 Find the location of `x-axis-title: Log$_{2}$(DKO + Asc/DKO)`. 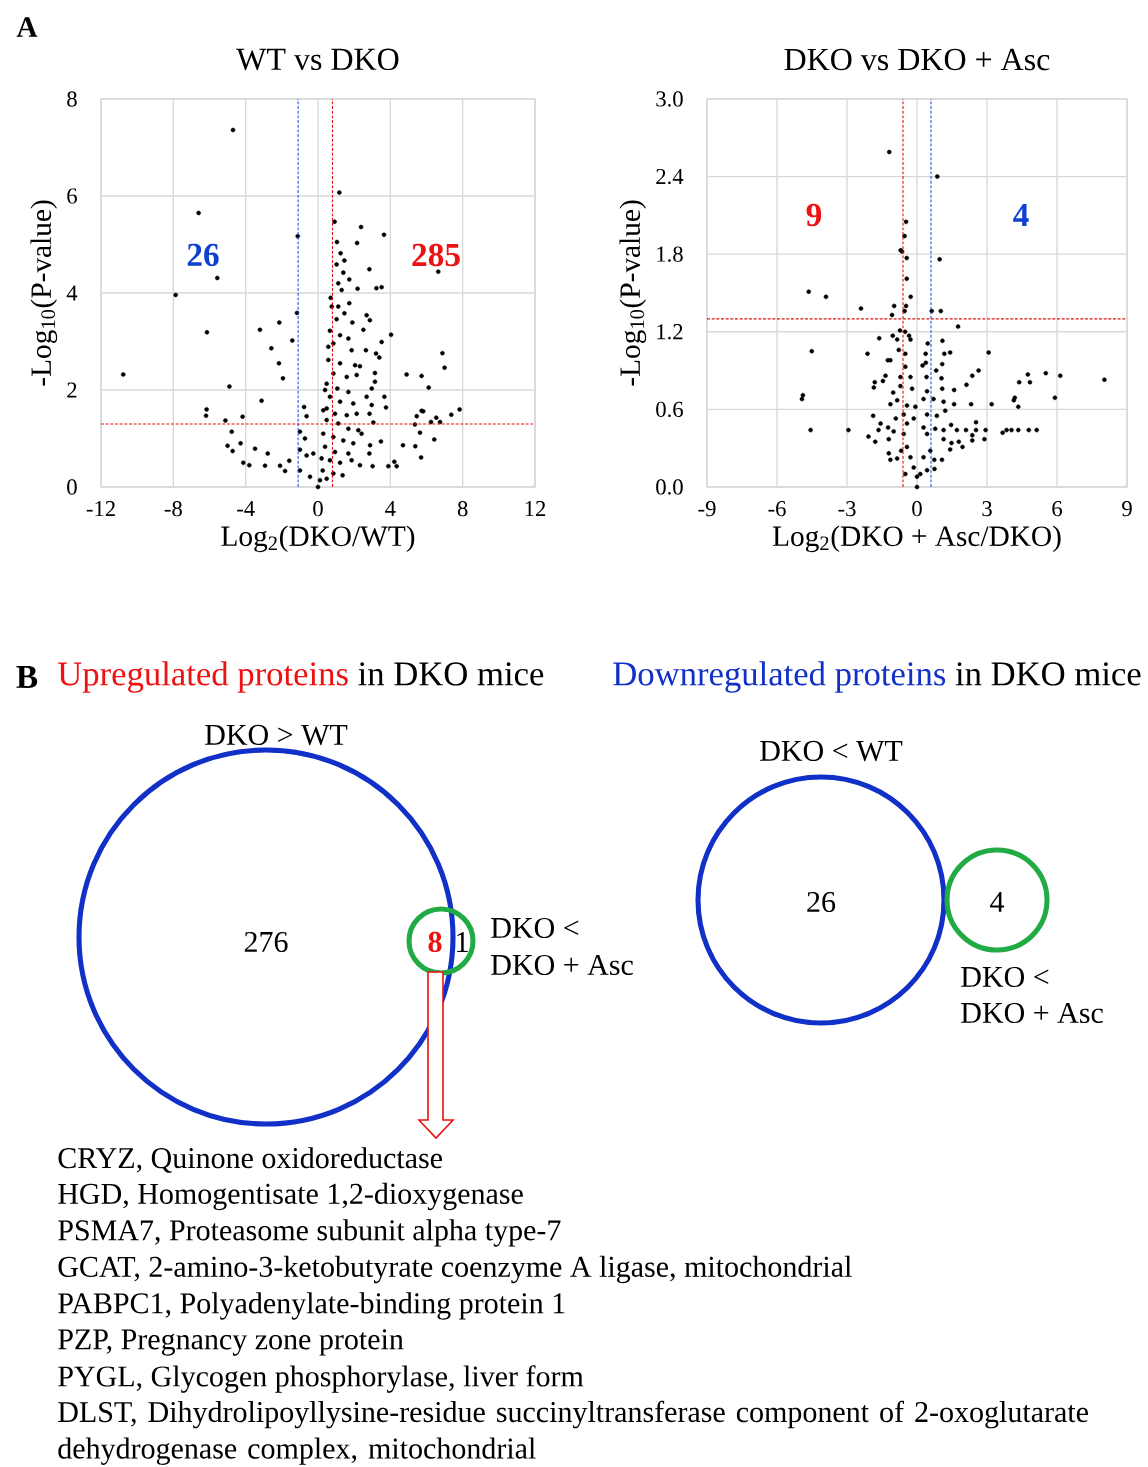

x-axis-title: Log$_{2}$(DKO + Asc/DKO) is located at coordinates (916, 539).